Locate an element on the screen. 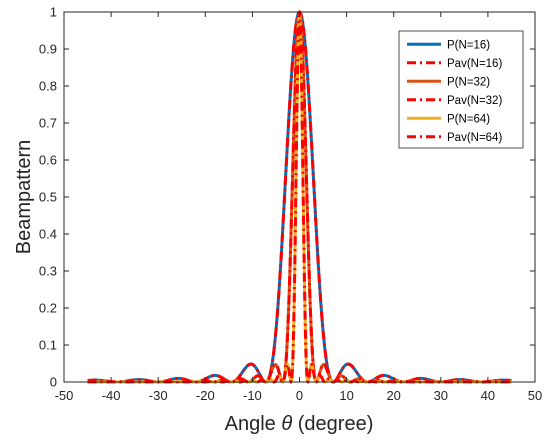 The width and height of the screenshot is (550, 442). x-axis-title: Angle θ (degree) is located at coordinates (299, 424).